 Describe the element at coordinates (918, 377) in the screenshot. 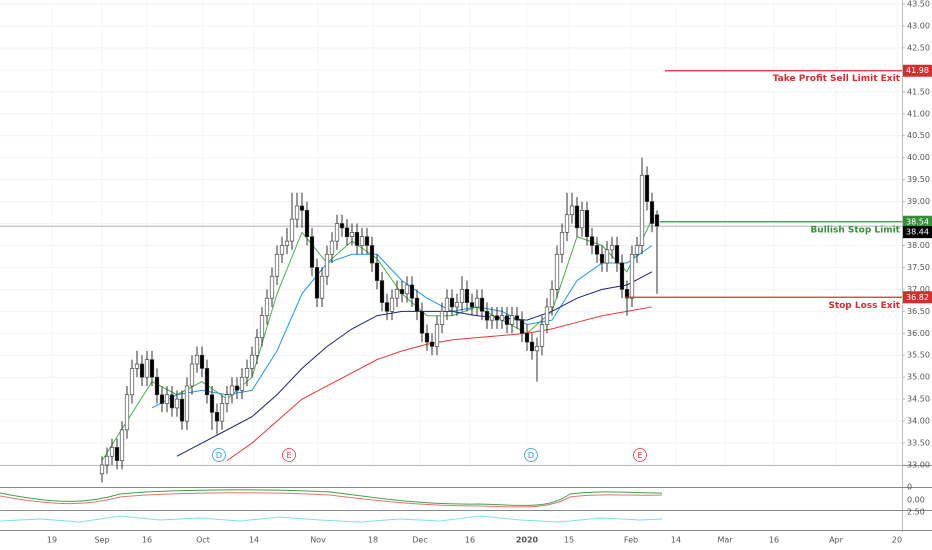

I see `y-tick-label: 35.00` at that location.